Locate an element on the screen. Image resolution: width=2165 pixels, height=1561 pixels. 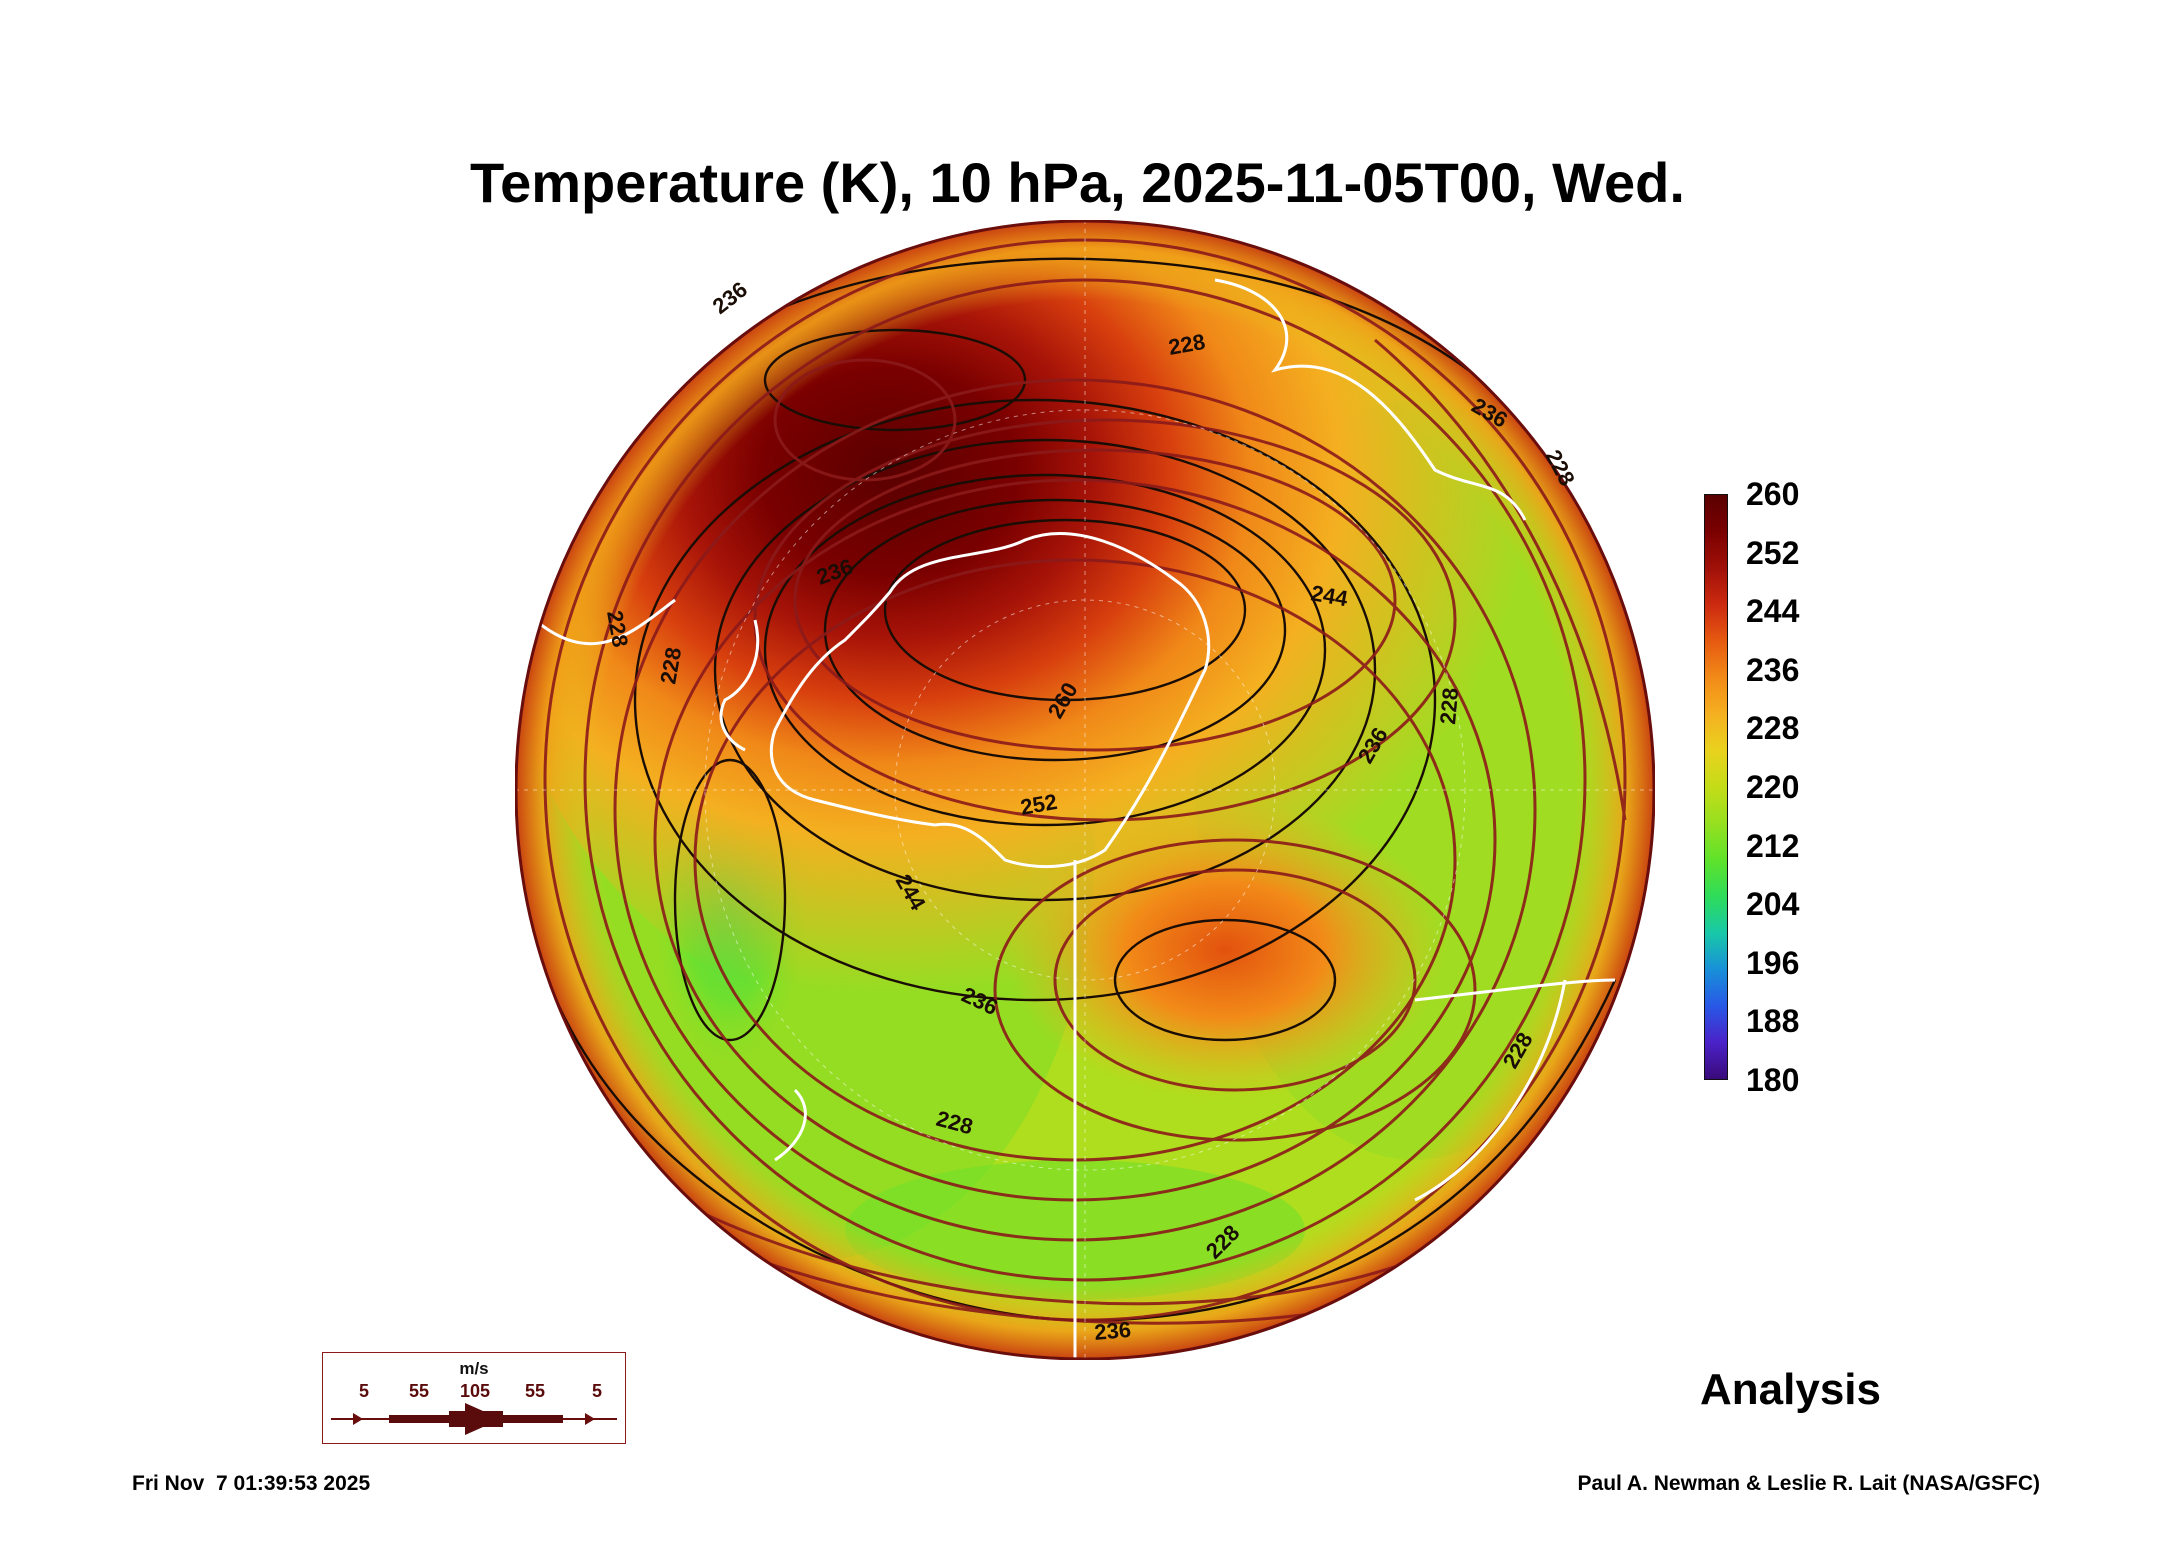
legend-unit: m/s is located at coordinates (474, 1368).